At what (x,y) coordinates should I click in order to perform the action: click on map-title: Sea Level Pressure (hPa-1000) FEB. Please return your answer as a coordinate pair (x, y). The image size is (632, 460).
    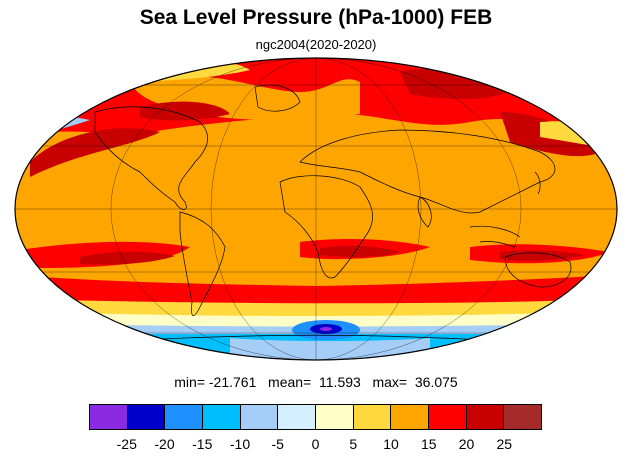
    Looking at the image, I should click on (316, 17).